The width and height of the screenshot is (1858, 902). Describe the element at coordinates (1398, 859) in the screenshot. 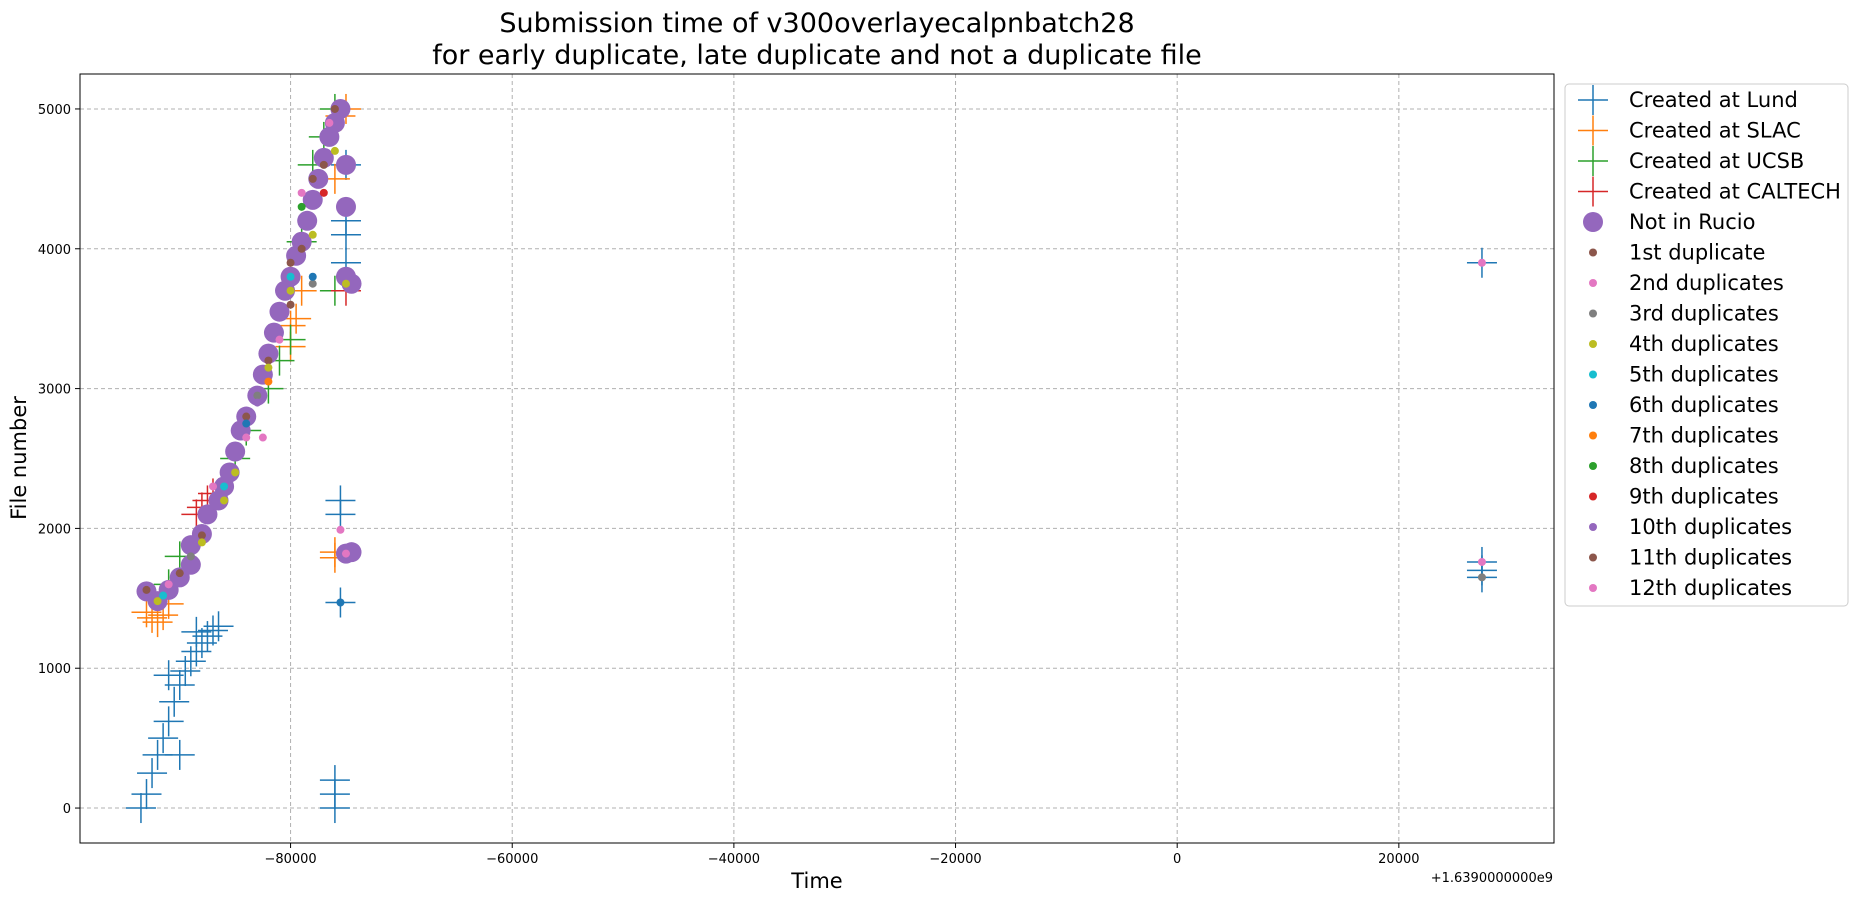

I see `x-tick-label: 20000` at that location.